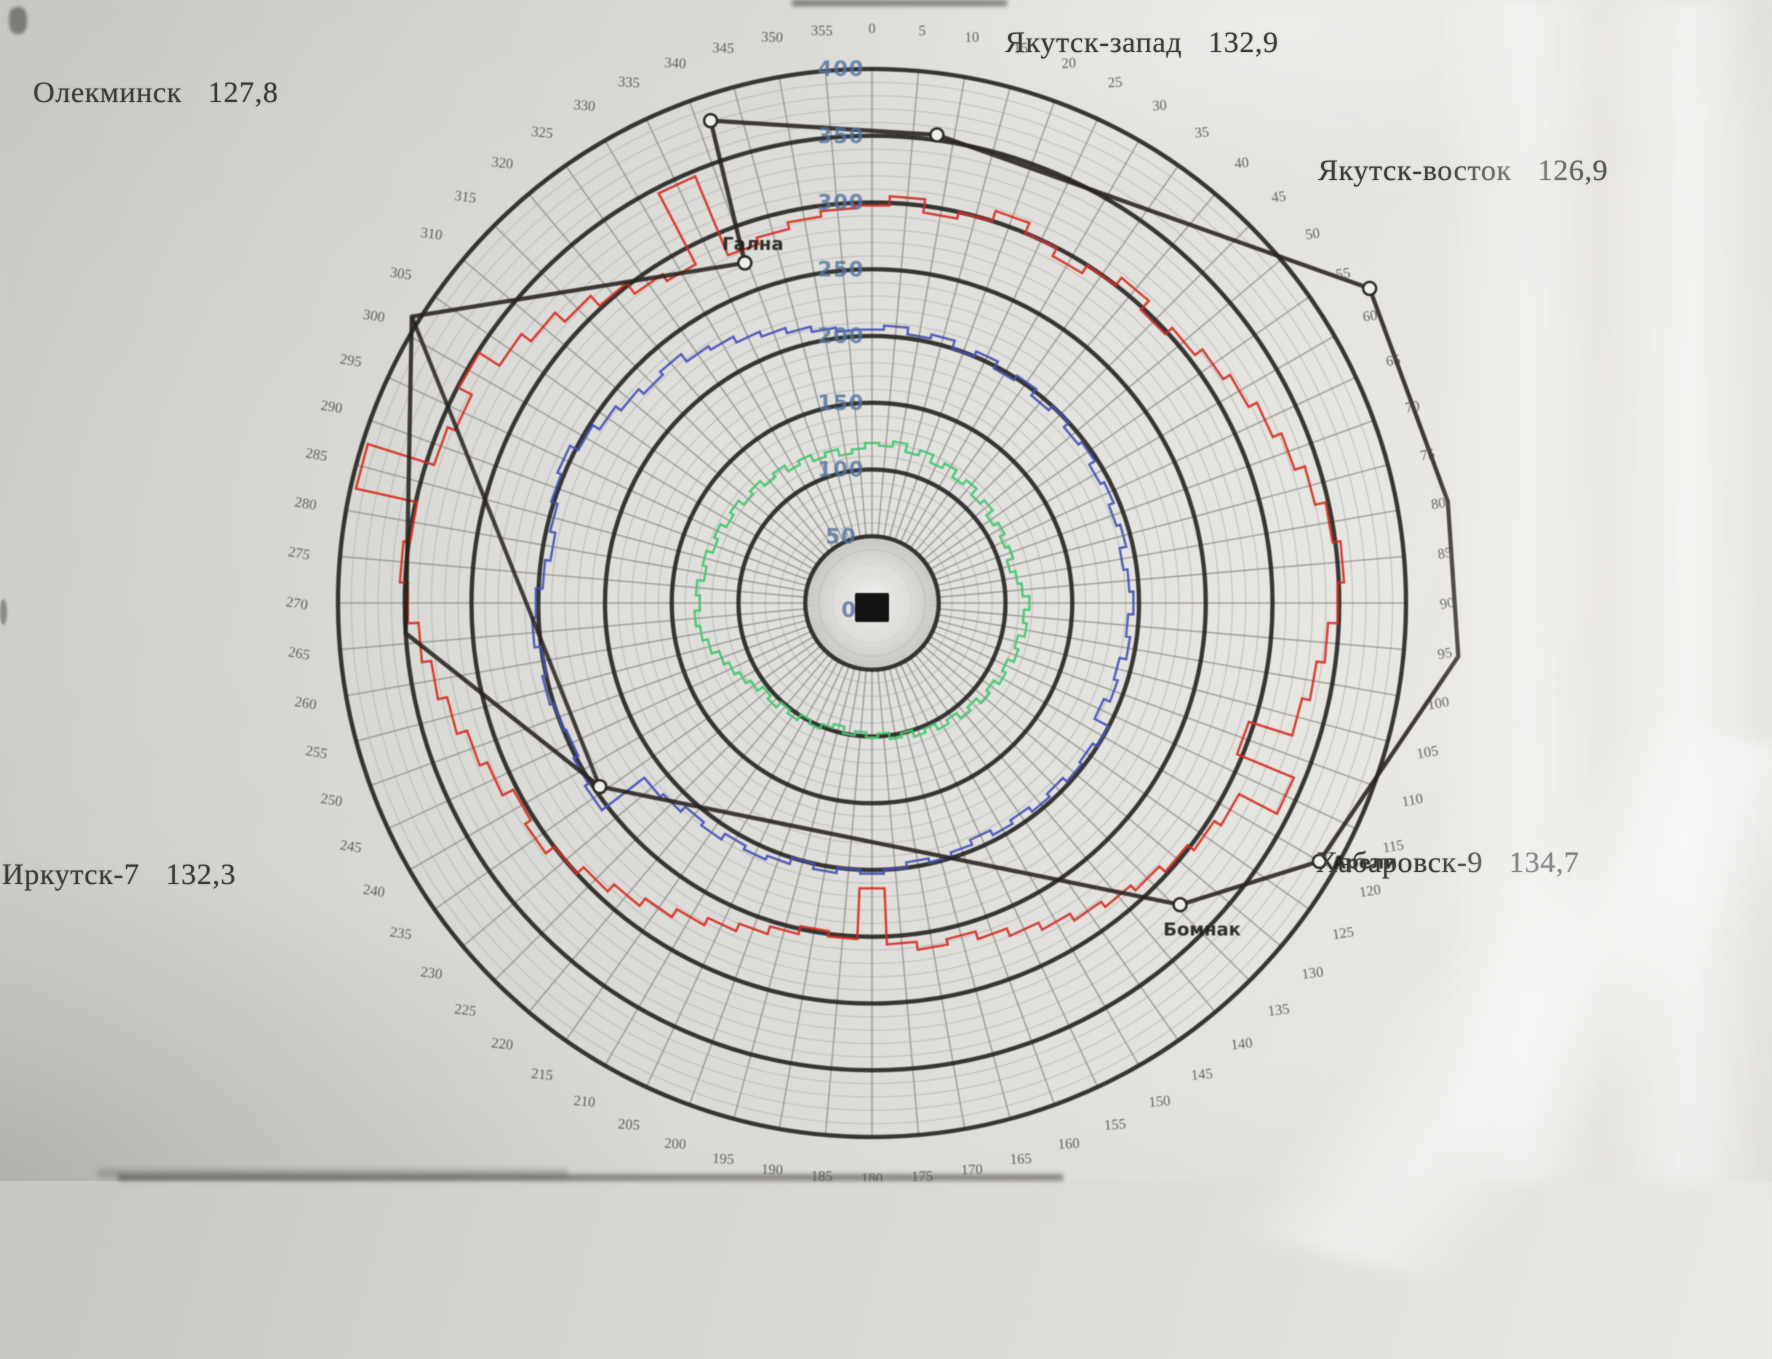 The image size is (1772, 1359). What do you see at coordinates (316, 752) in the screenshot?
I see `degree-label: 255` at bounding box center [316, 752].